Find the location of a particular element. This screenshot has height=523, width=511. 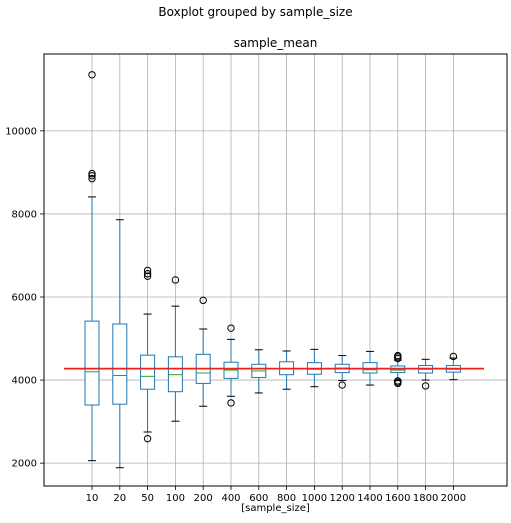

y-tick-label: 10000 is located at coordinates (21, 131).